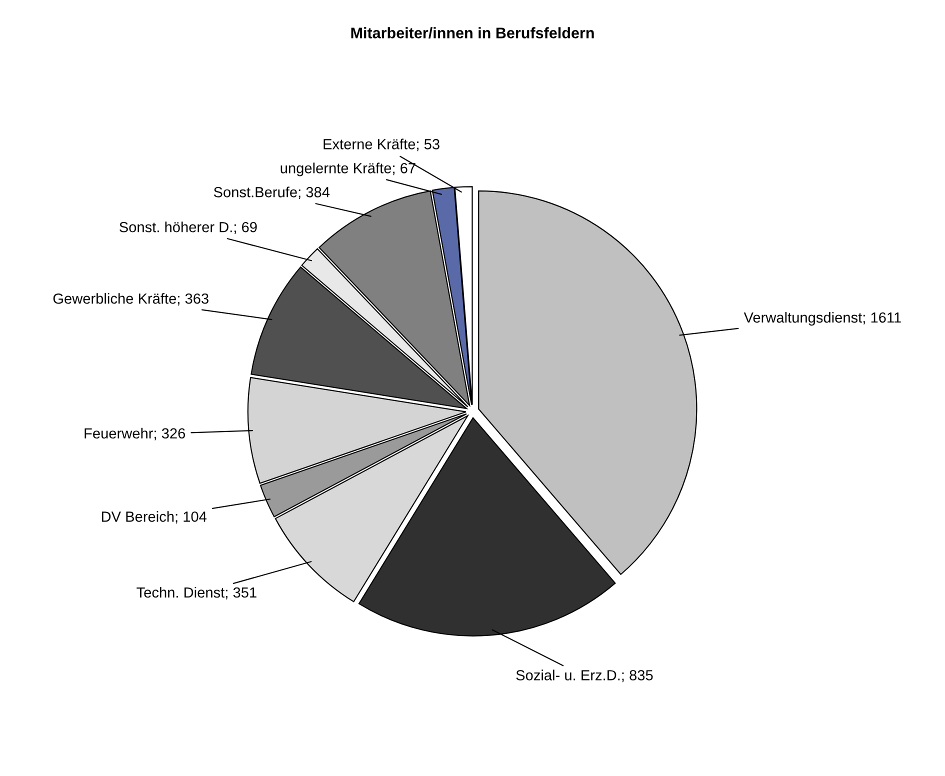  Describe the element at coordinates (196, 593) in the screenshot. I see `slice-label: Techn. Dienst; 351` at that location.